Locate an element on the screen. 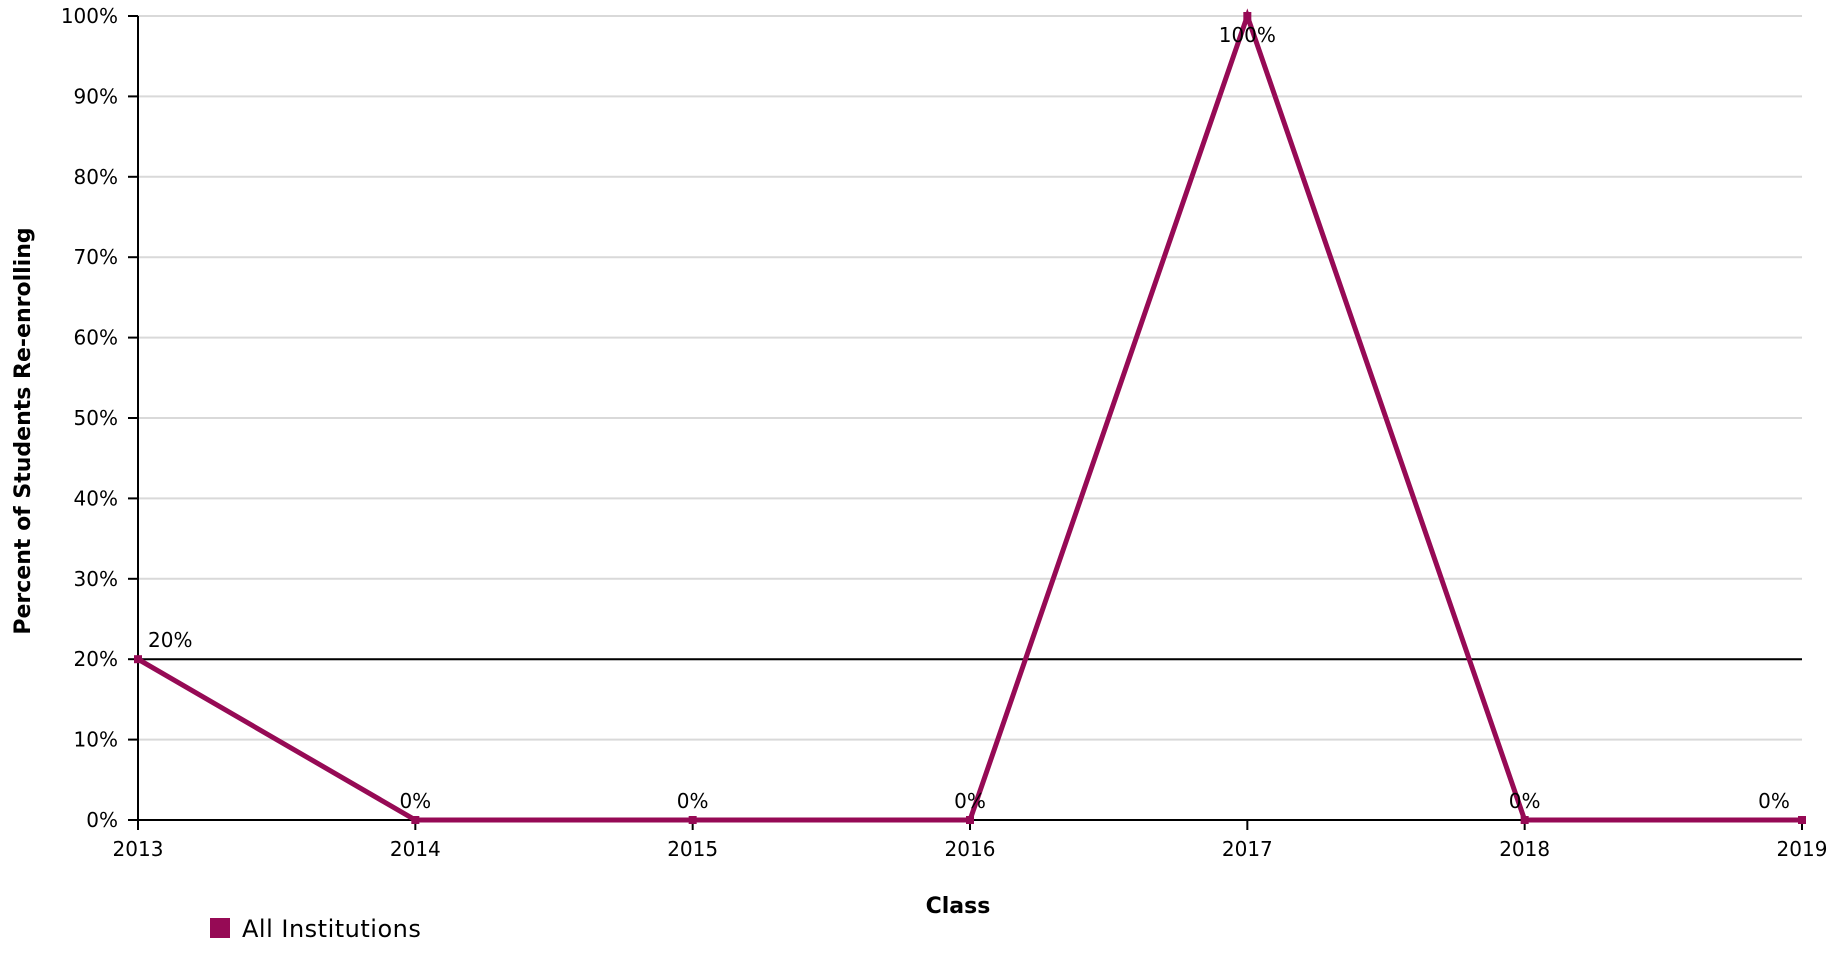  x-axis-title: Class is located at coordinates (958, 906).